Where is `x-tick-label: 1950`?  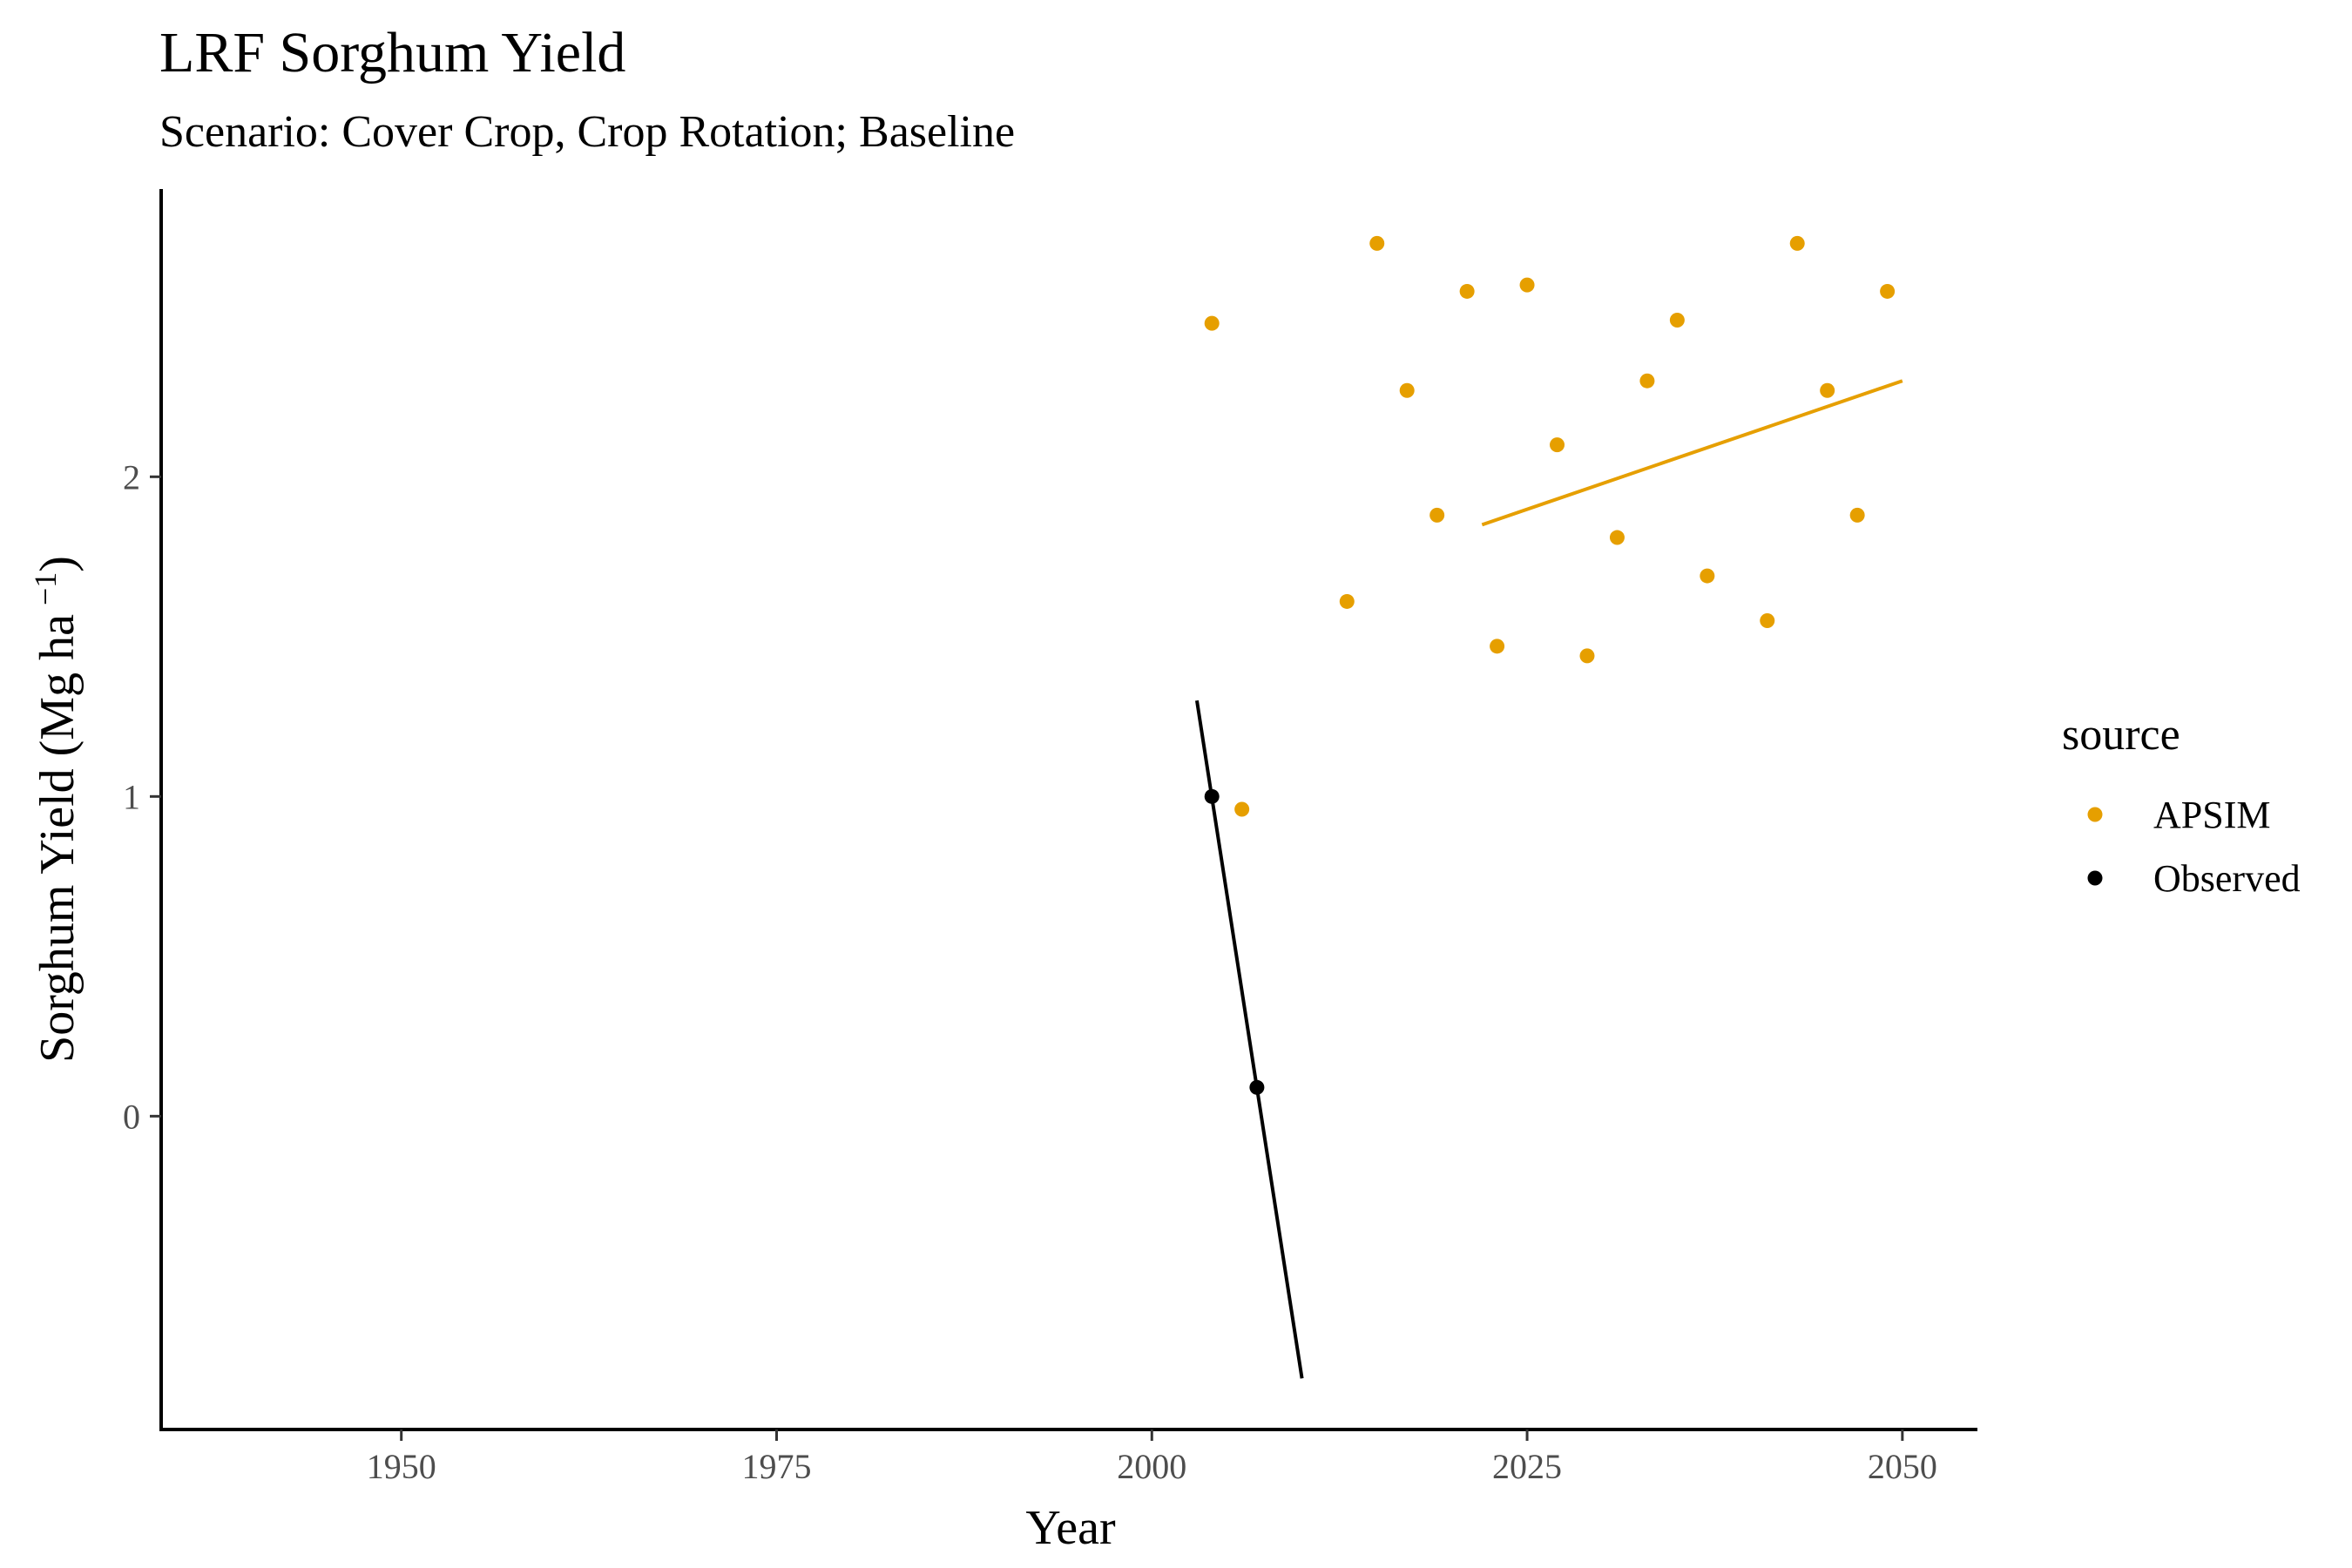
x-tick-label: 1950 is located at coordinates (401, 1467).